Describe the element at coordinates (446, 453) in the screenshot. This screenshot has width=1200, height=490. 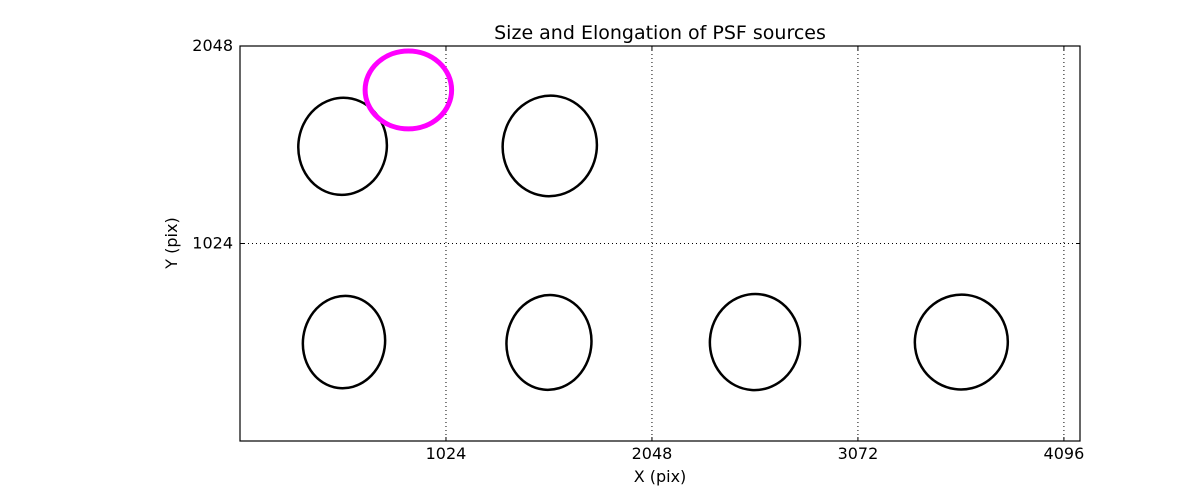
I see `x-tick-label: 1024` at that location.